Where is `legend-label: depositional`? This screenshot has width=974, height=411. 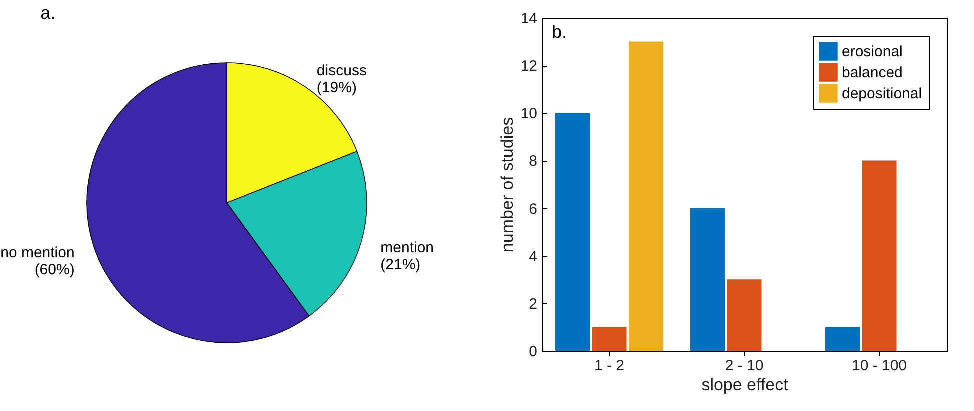
legend-label: depositional is located at coordinates (882, 94).